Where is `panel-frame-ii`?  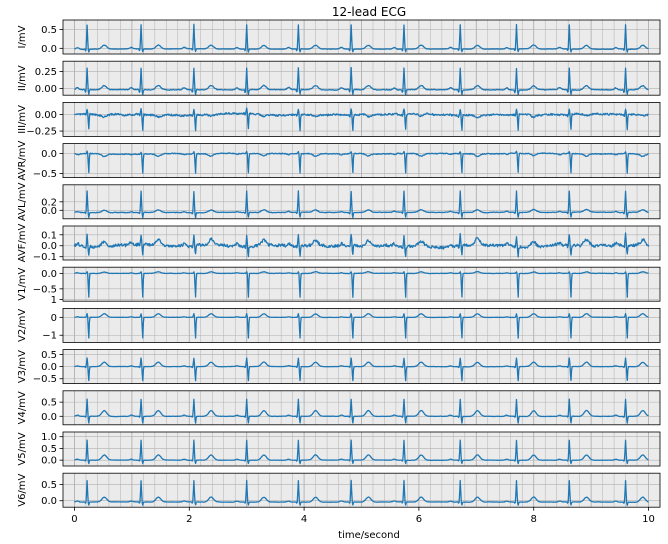
panel-frame-ii is located at coordinates (361, 78).